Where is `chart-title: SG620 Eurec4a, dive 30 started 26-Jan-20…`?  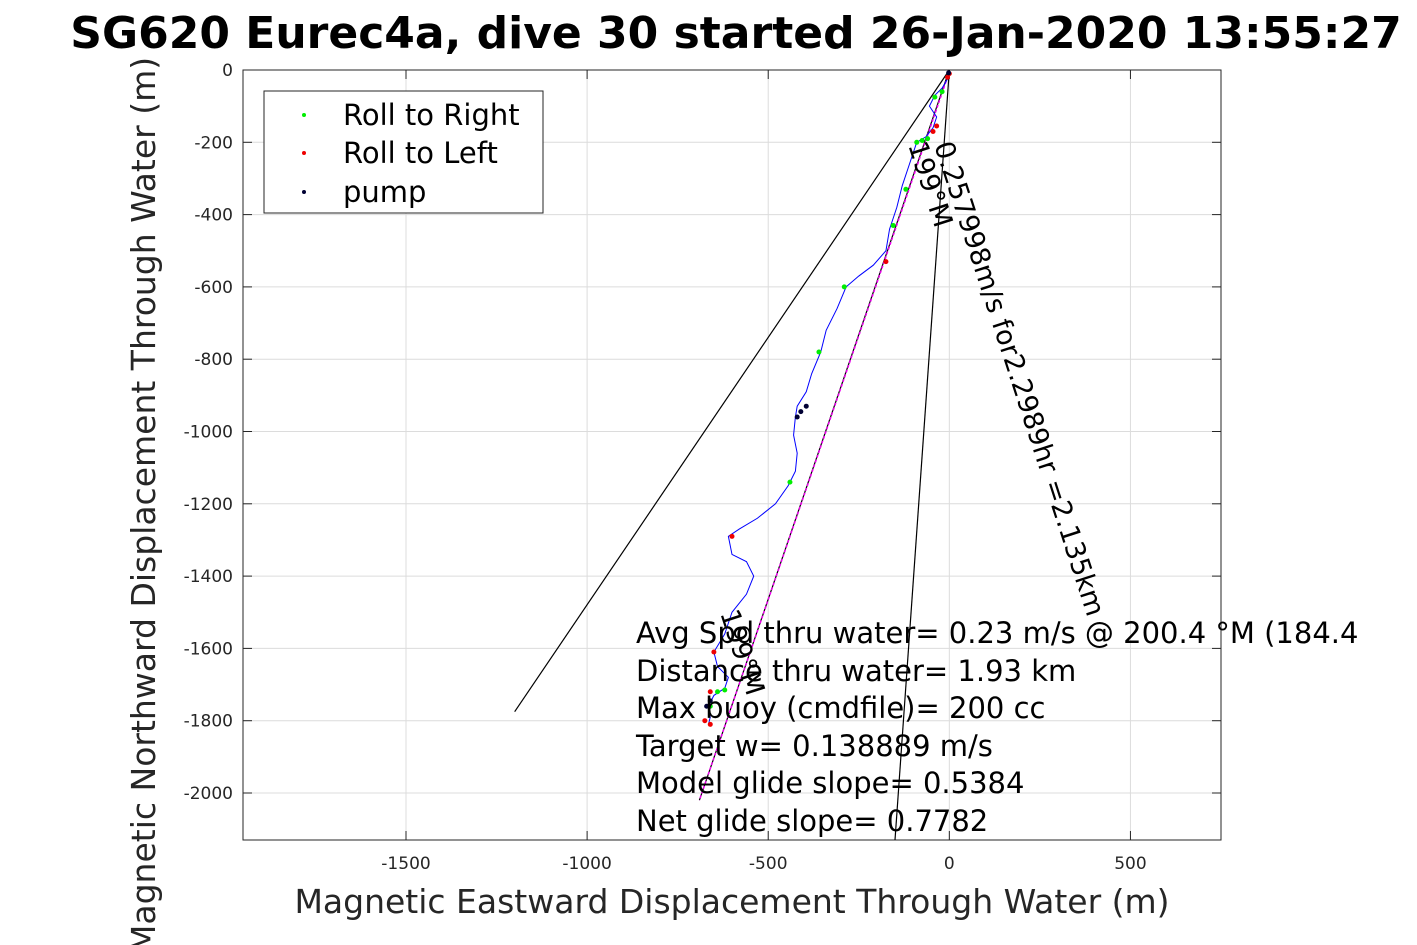
chart-title: SG620 Eurec4a, dive 30 started 26-Jan-20… is located at coordinates (735, 33).